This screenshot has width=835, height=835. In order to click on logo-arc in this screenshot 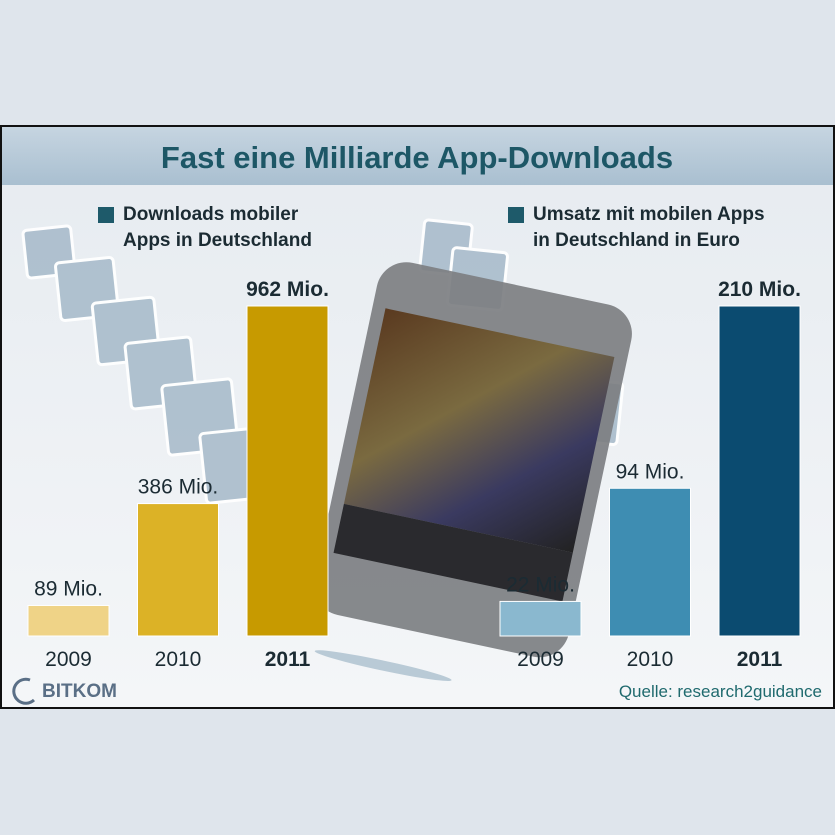, I will do `click(24, 691)`.